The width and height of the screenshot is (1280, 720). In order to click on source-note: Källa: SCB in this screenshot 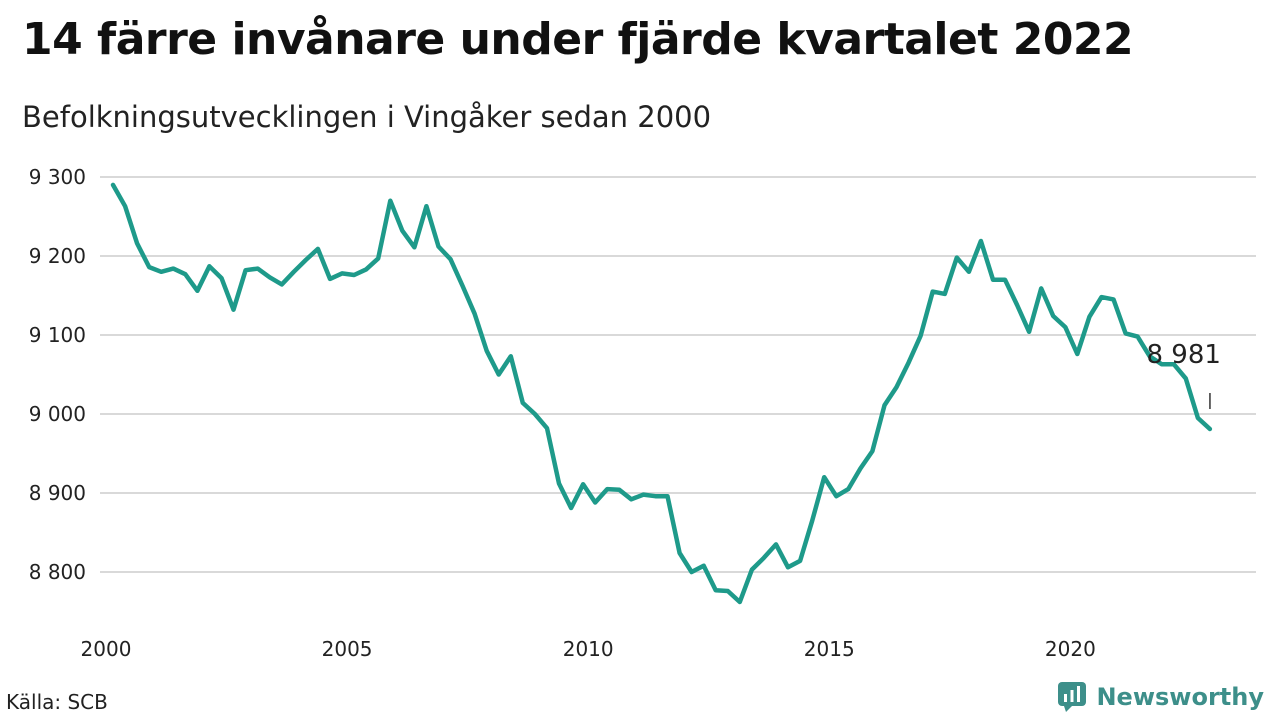, I will do `click(57, 702)`.